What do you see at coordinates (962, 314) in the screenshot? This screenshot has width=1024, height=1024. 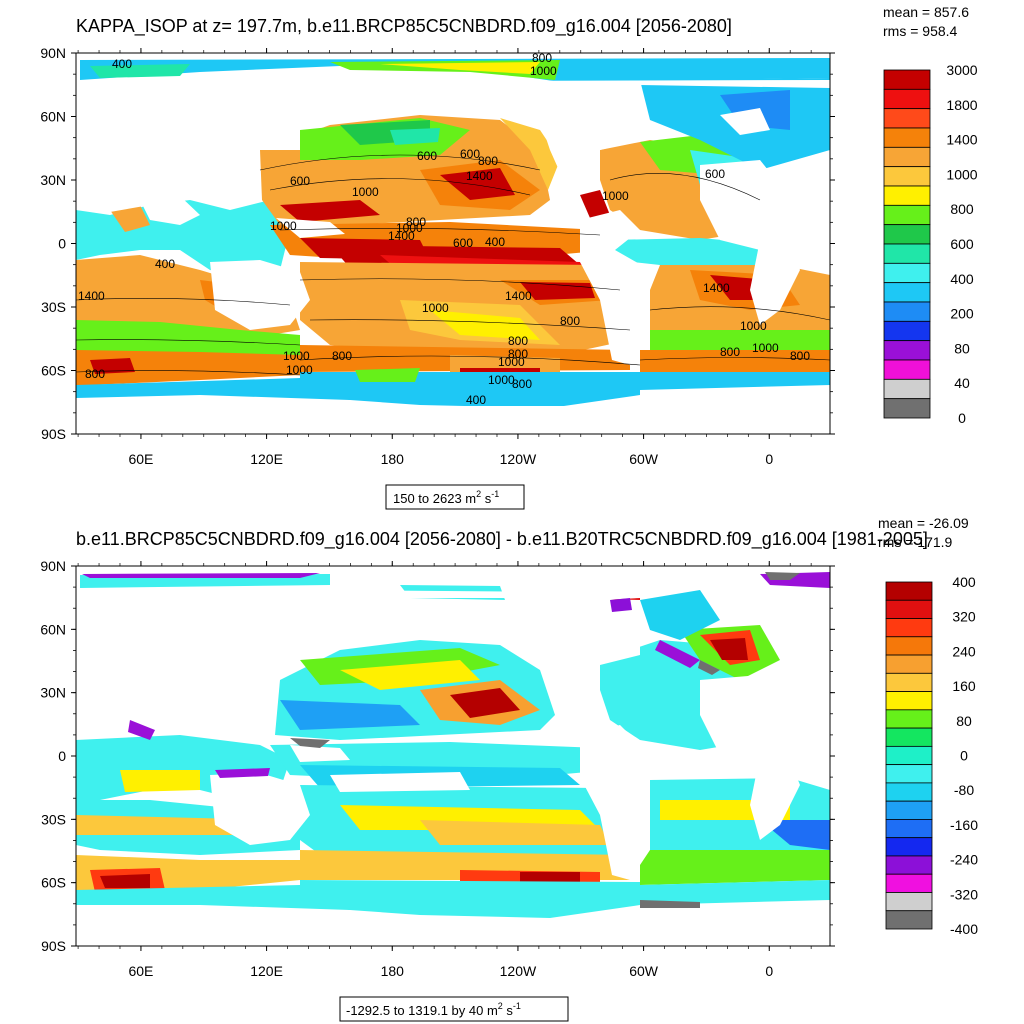 I see `colorbar-label: 200` at bounding box center [962, 314].